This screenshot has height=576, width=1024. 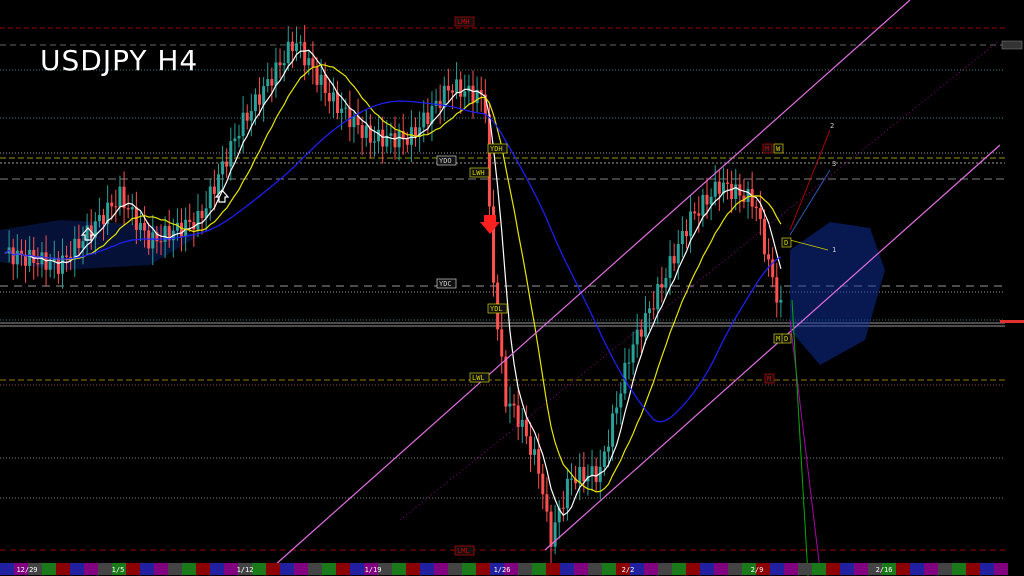 I want to click on level-label: D, so click(x=786, y=339).